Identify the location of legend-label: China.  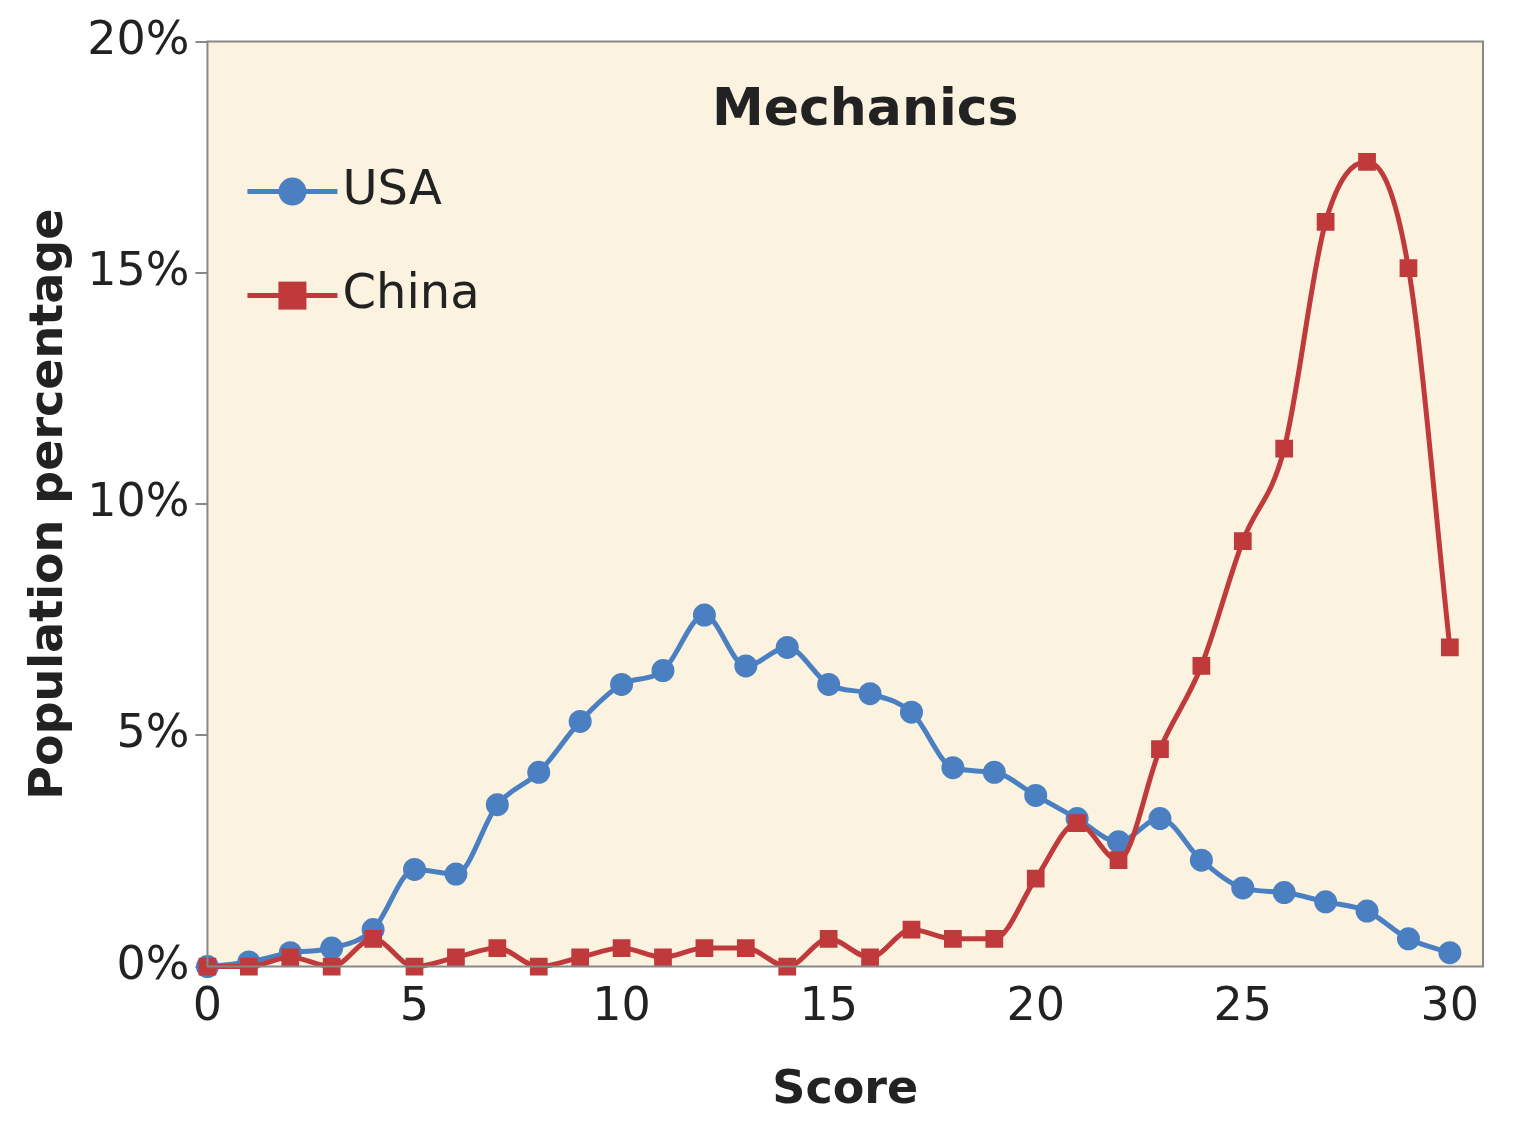
(411, 291).